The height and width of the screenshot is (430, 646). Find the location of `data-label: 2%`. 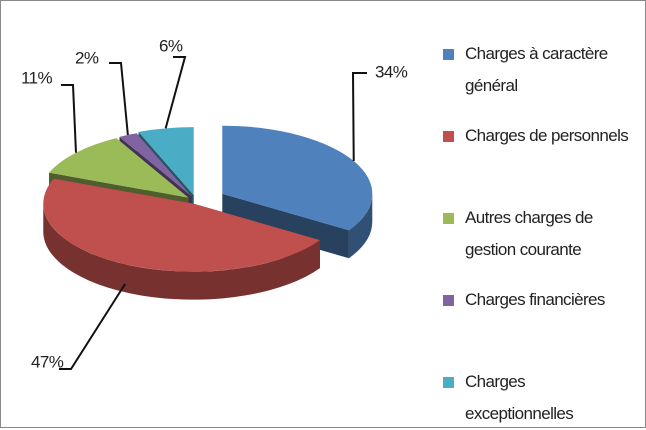

data-label: 2% is located at coordinates (87, 57).